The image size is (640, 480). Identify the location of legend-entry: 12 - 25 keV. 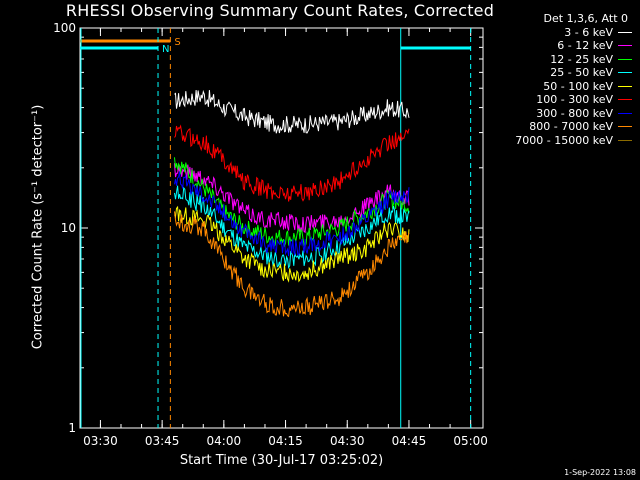
(558, 60).